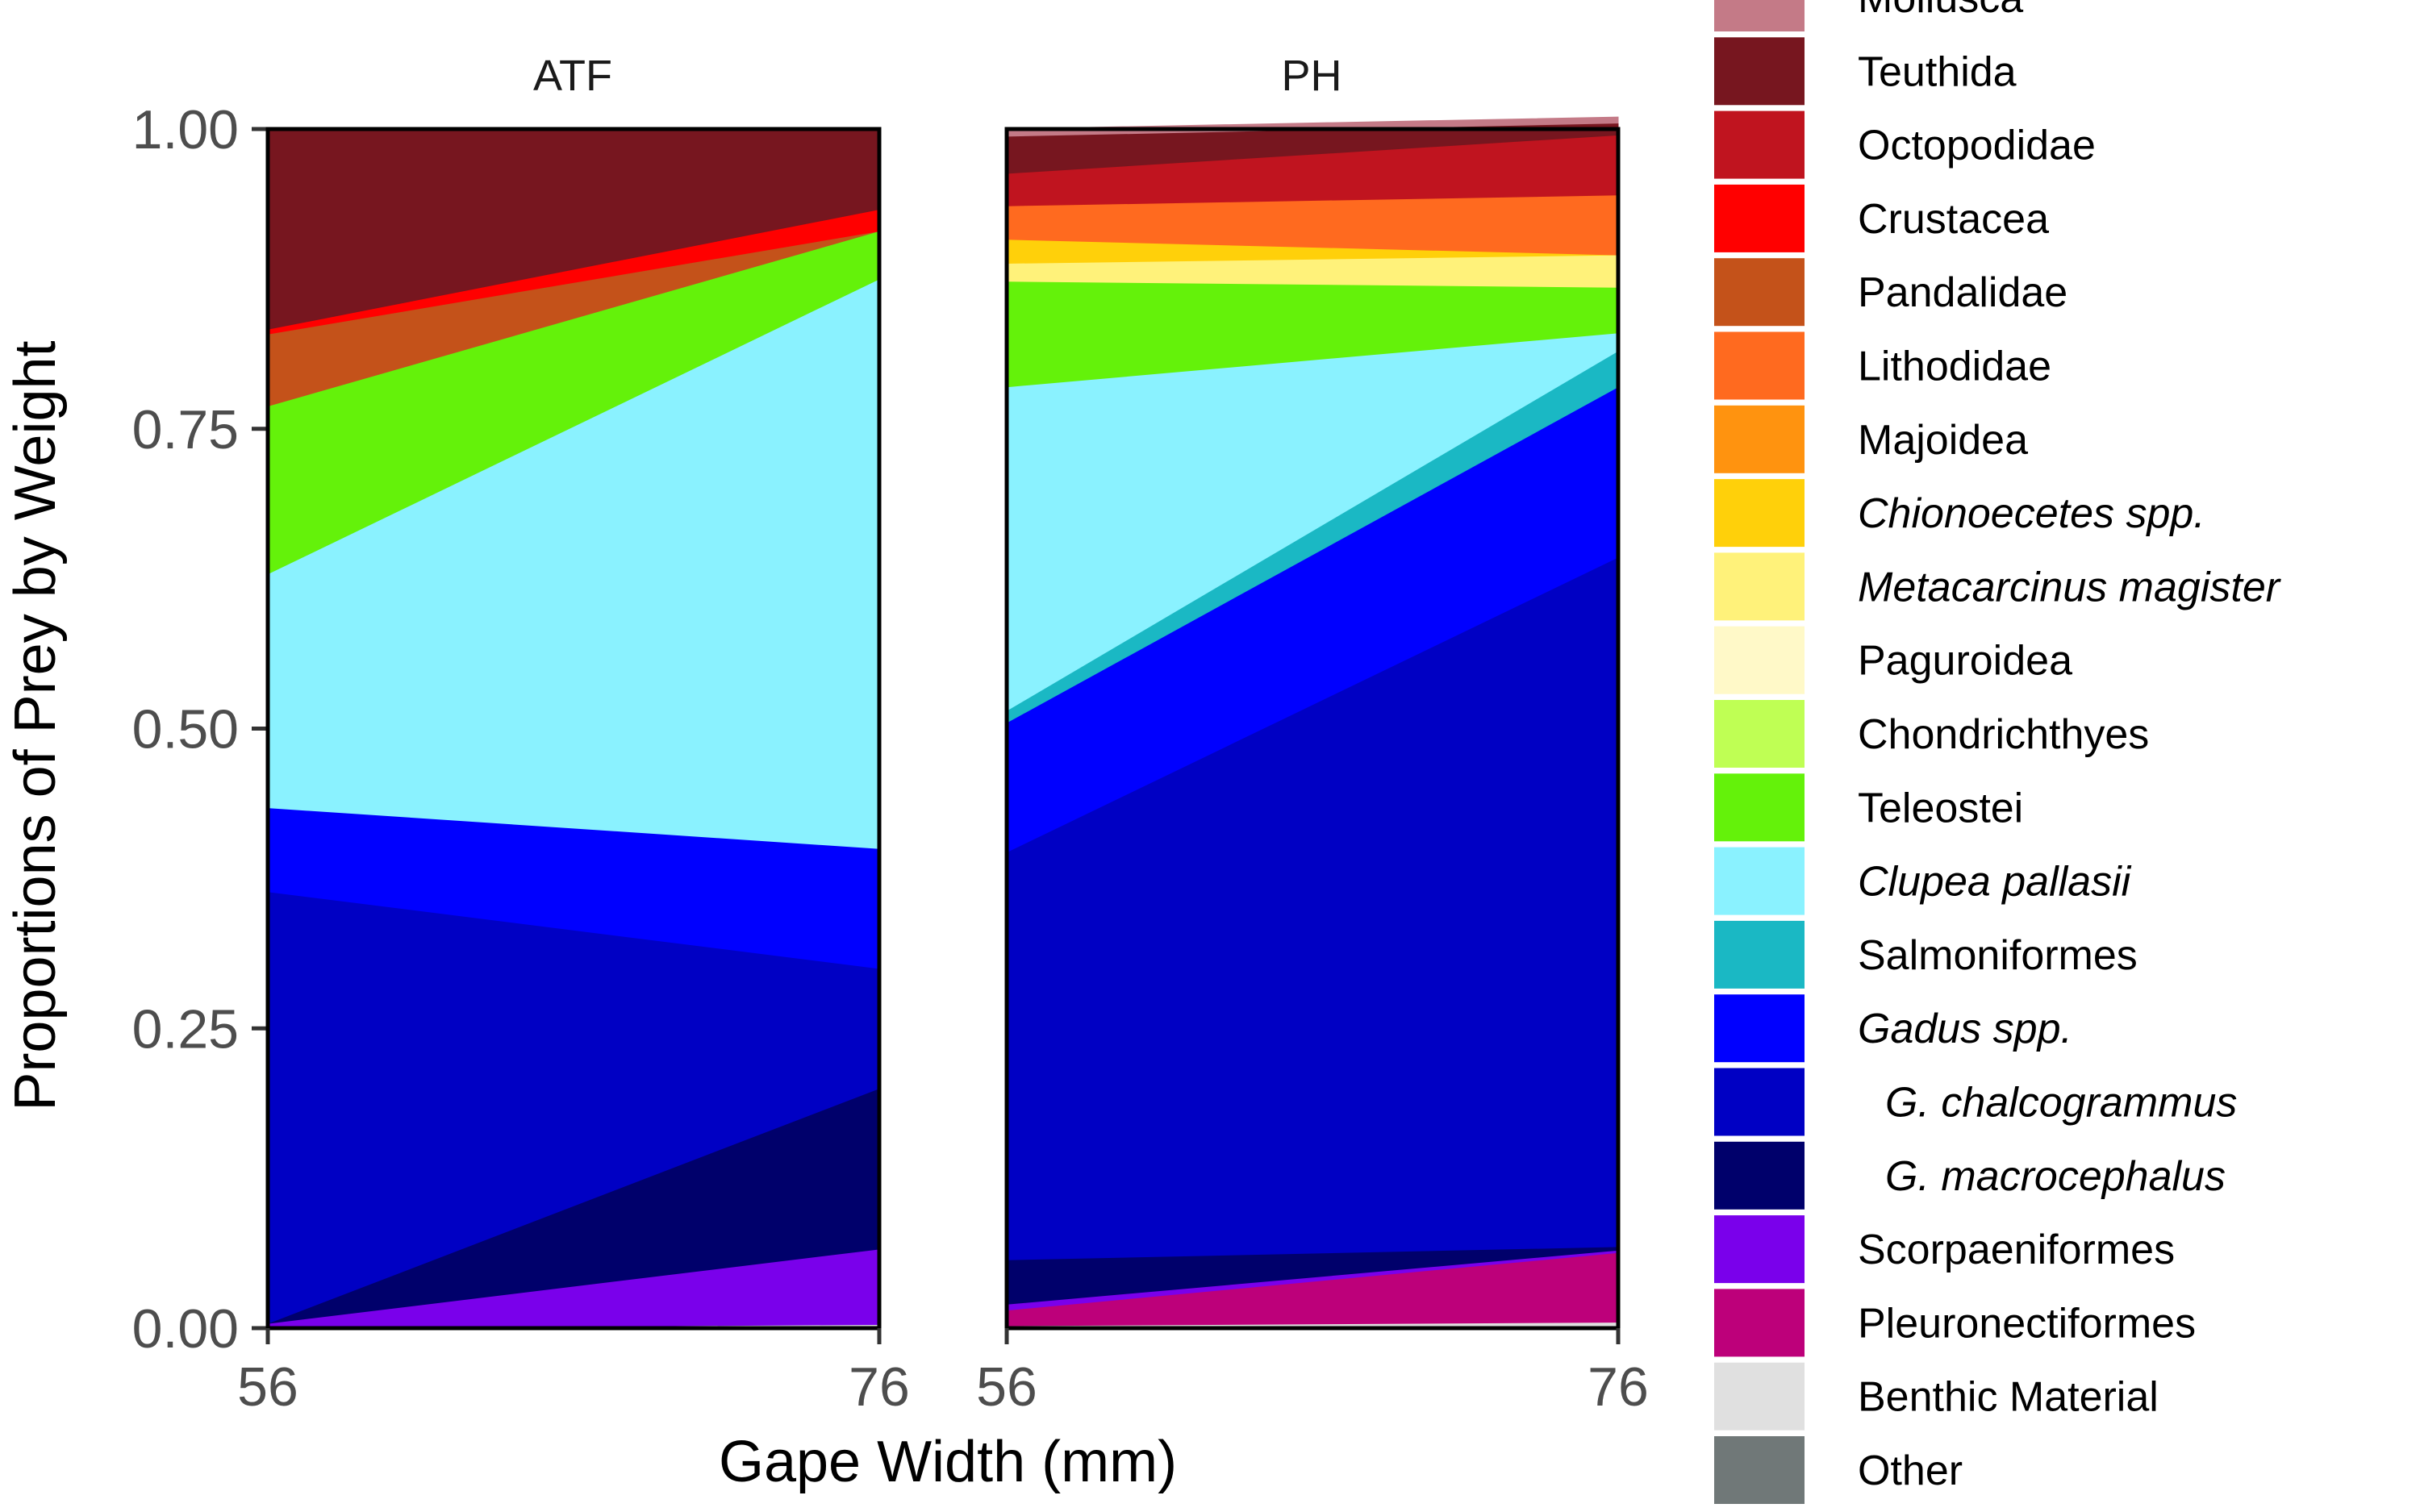  I want to click on legend-key-chalcogrammus, so click(1759, 1102).